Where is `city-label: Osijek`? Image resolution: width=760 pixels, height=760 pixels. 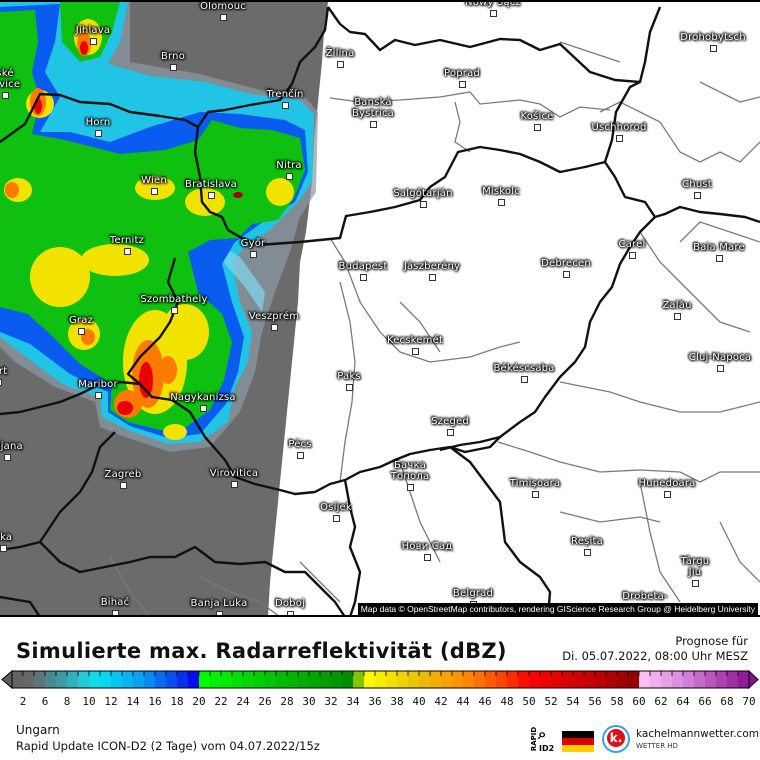
city-label: Osijek is located at coordinates (336, 507).